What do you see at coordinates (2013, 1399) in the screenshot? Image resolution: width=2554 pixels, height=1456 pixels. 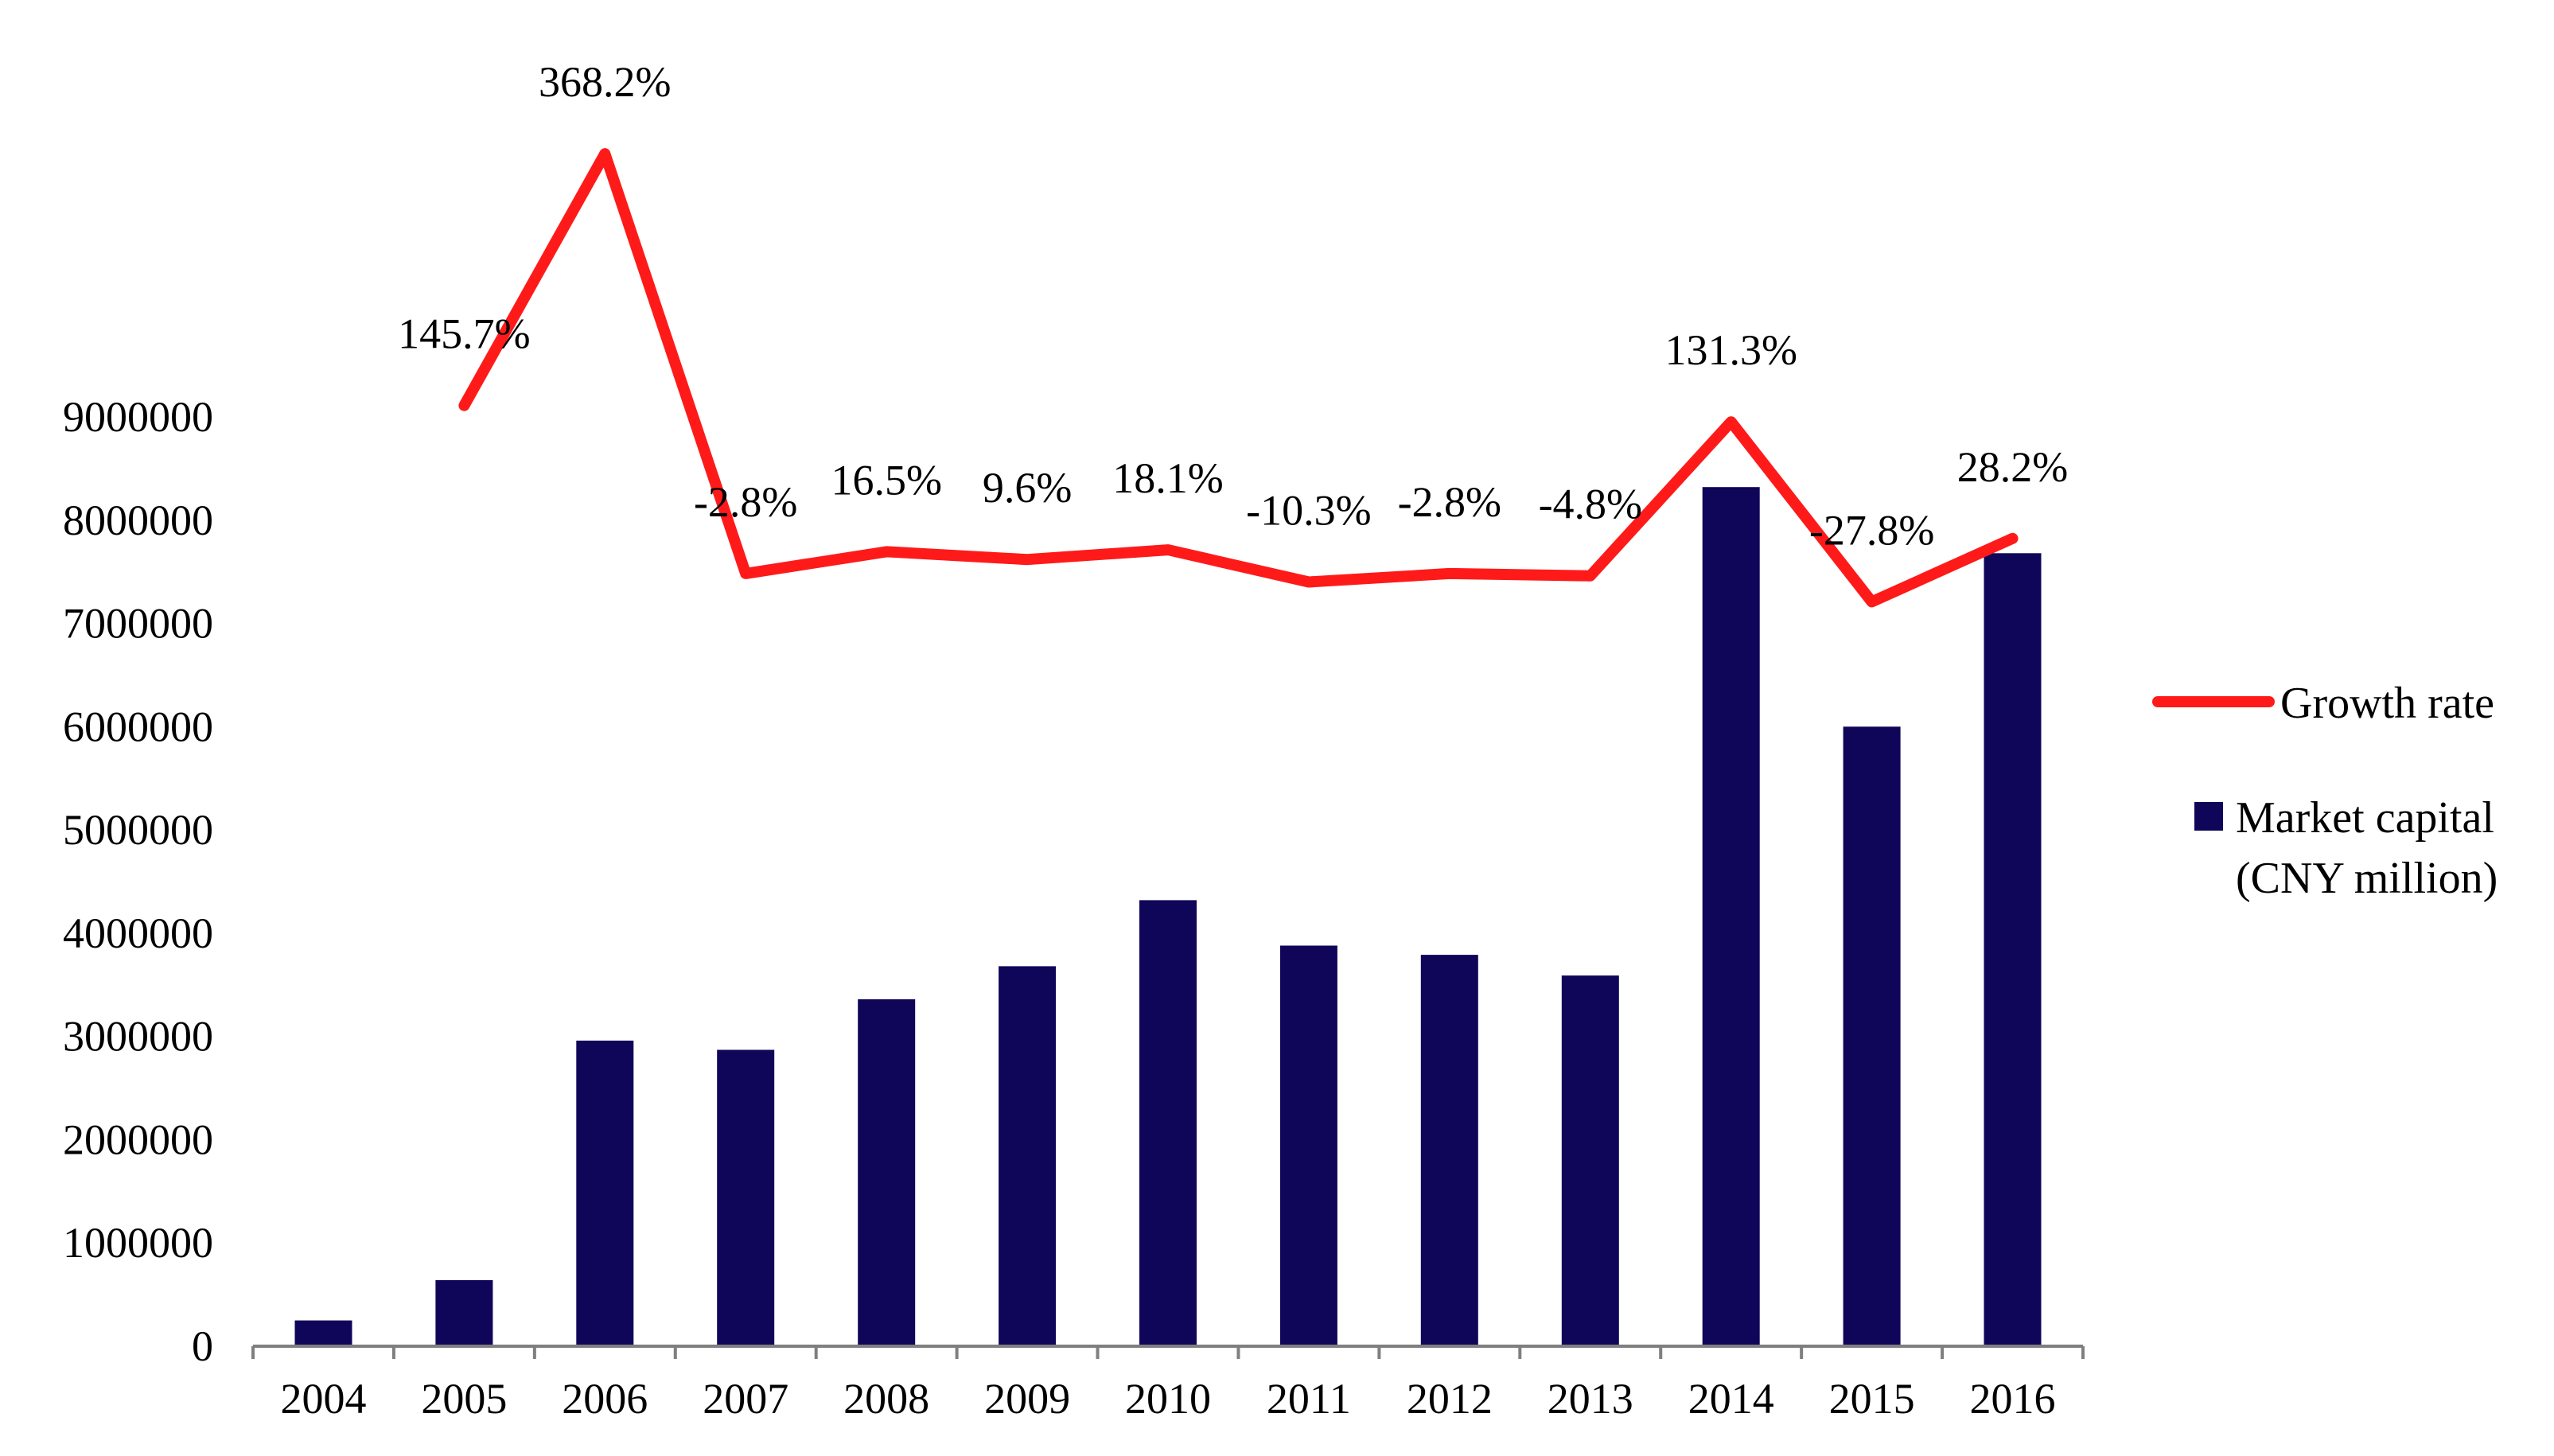 I see `x-tick-label-2016: 2016` at bounding box center [2013, 1399].